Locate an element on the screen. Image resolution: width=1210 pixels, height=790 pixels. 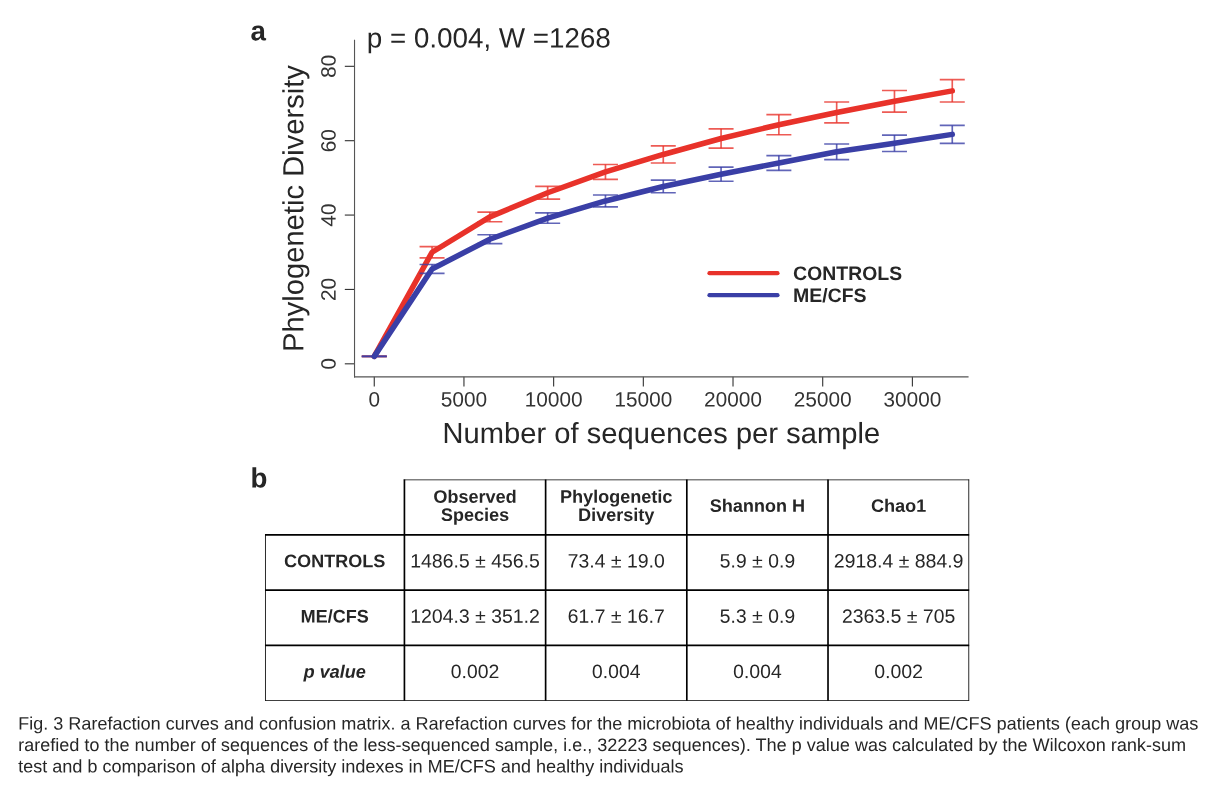
y-tick-label: 40 is located at coordinates (328, 215).